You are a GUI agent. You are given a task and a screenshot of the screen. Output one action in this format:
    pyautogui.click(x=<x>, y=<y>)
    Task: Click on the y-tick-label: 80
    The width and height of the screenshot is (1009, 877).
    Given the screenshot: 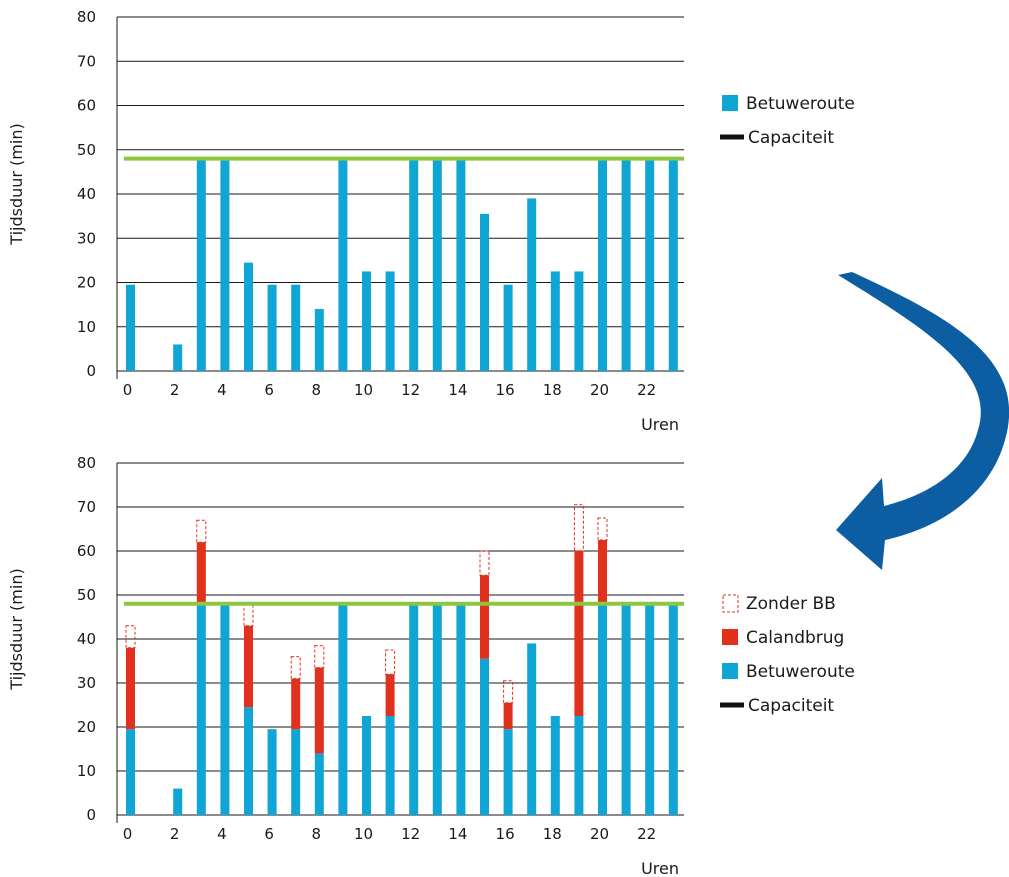 What is the action you would take?
    pyautogui.click(x=86, y=463)
    